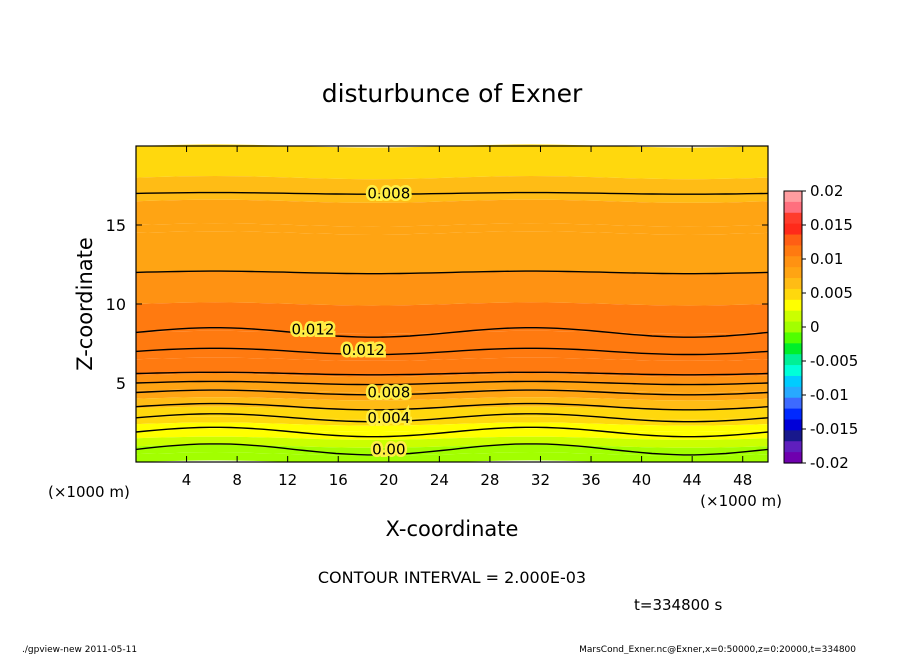 This screenshot has height=654, width=904. I want to click on x-tick-label: 16, so click(338, 480).